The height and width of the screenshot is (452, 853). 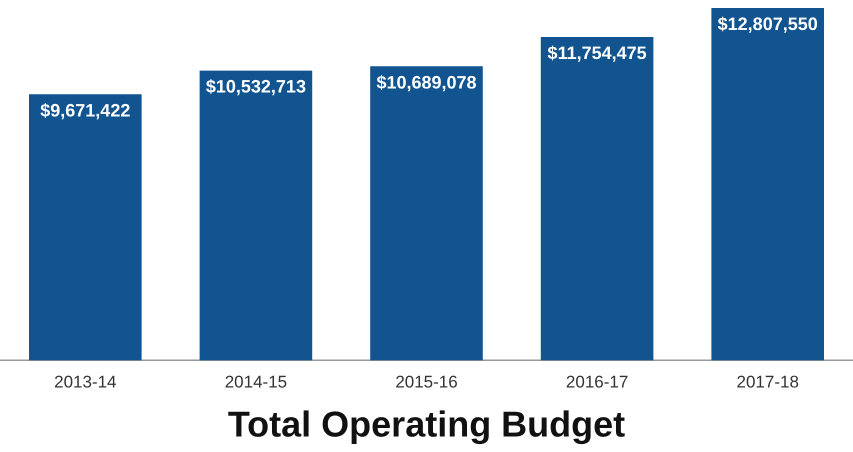 What do you see at coordinates (256, 382) in the screenshot?
I see `x-tick-label: 2014-15` at bounding box center [256, 382].